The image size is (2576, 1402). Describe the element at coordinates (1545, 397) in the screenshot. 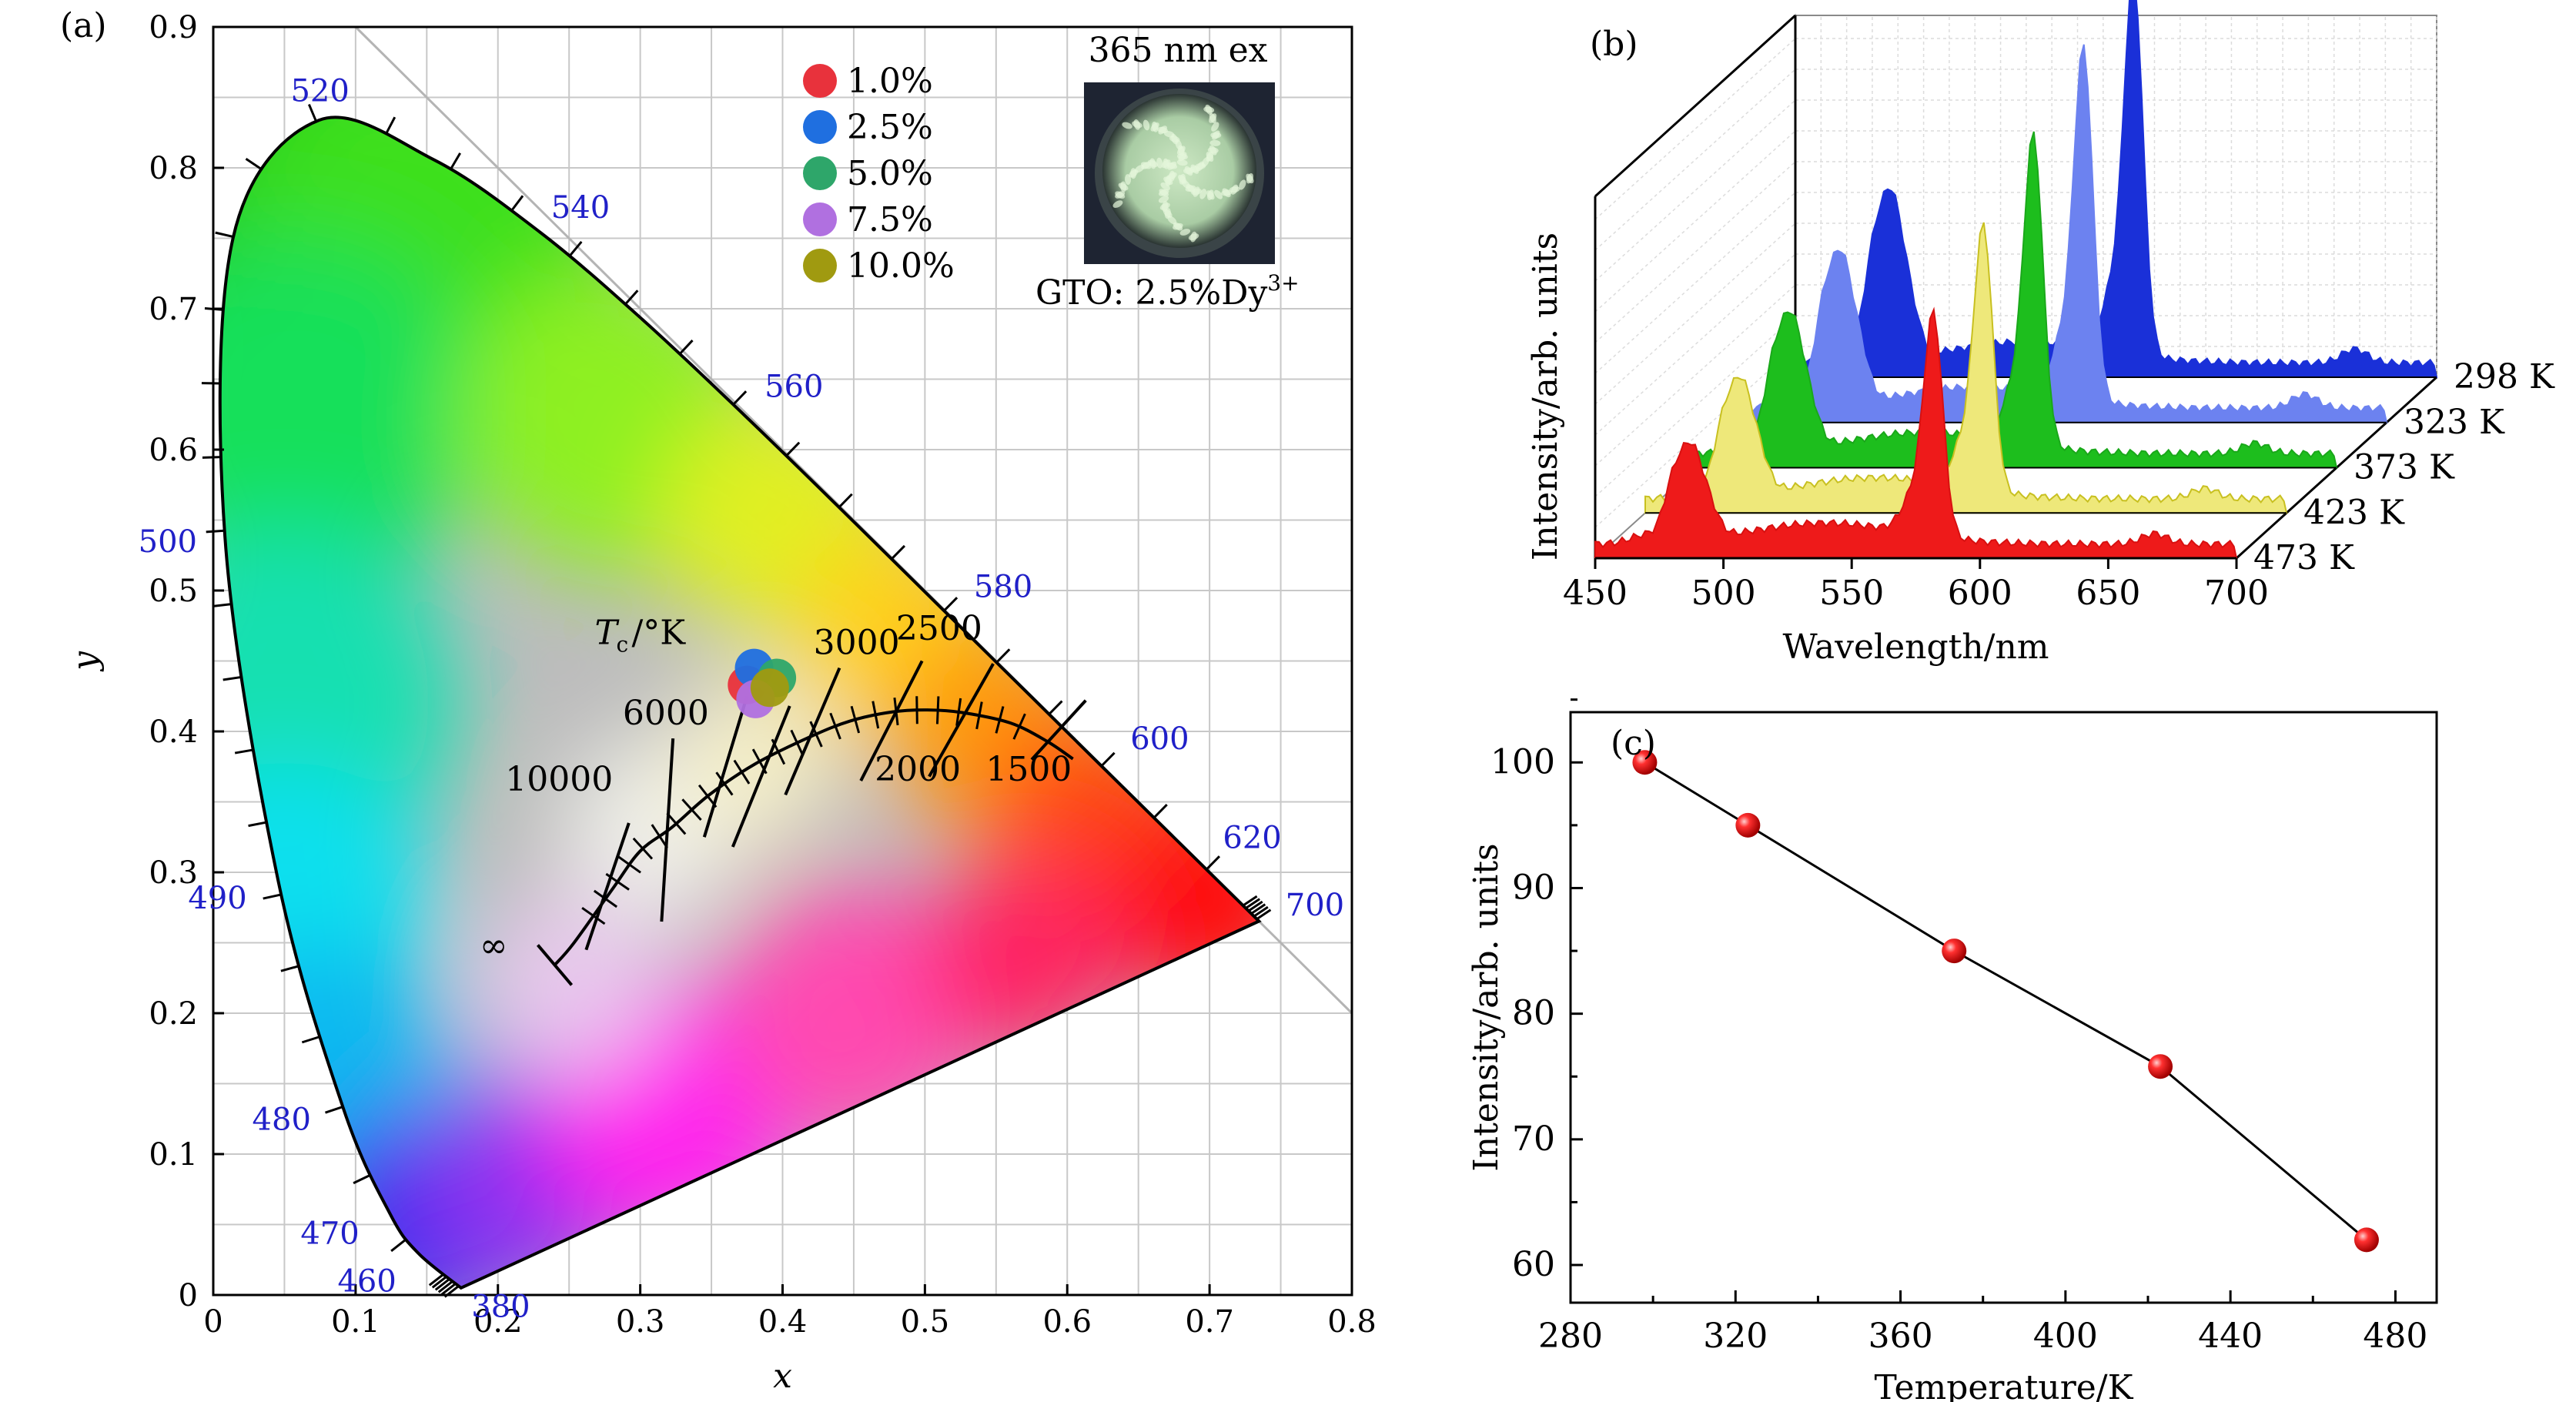

I see `y-axis-label-b: Intensity/arb. units` at that location.